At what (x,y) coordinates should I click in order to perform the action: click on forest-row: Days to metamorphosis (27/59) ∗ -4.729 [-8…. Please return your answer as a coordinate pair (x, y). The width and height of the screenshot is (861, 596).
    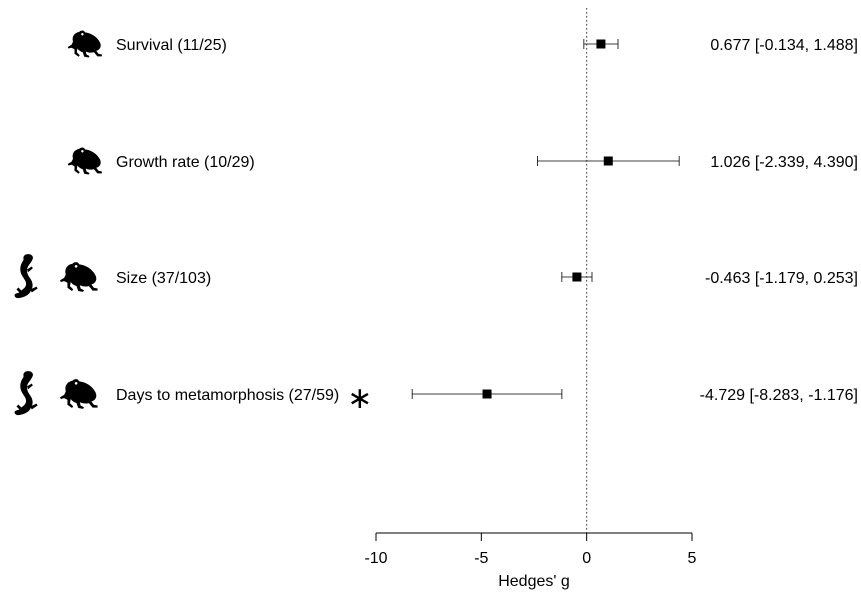
    Looking at the image, I should click on (436, 393).